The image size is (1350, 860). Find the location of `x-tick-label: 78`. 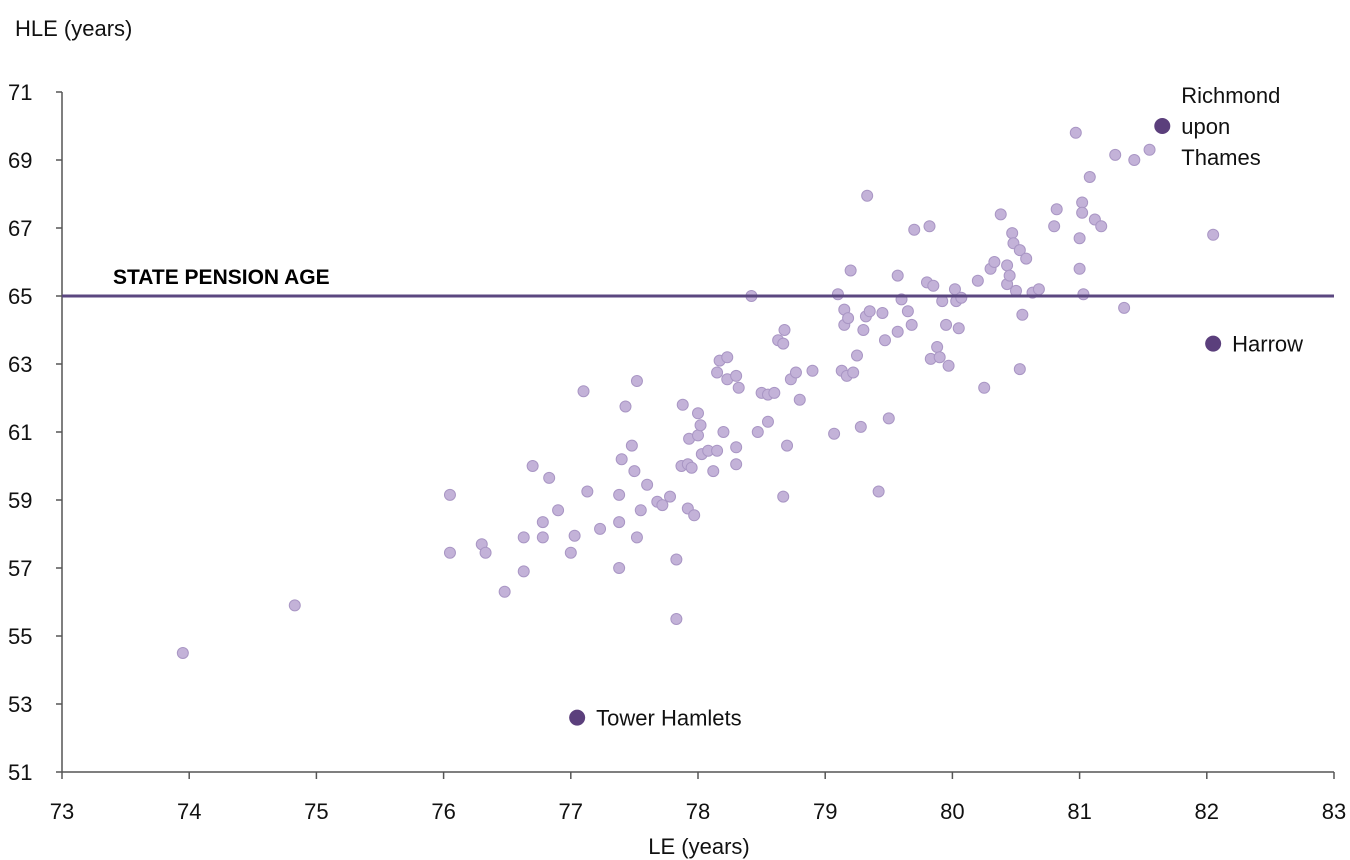

x-tick-label: 78 is located at coordinates (698, 811).